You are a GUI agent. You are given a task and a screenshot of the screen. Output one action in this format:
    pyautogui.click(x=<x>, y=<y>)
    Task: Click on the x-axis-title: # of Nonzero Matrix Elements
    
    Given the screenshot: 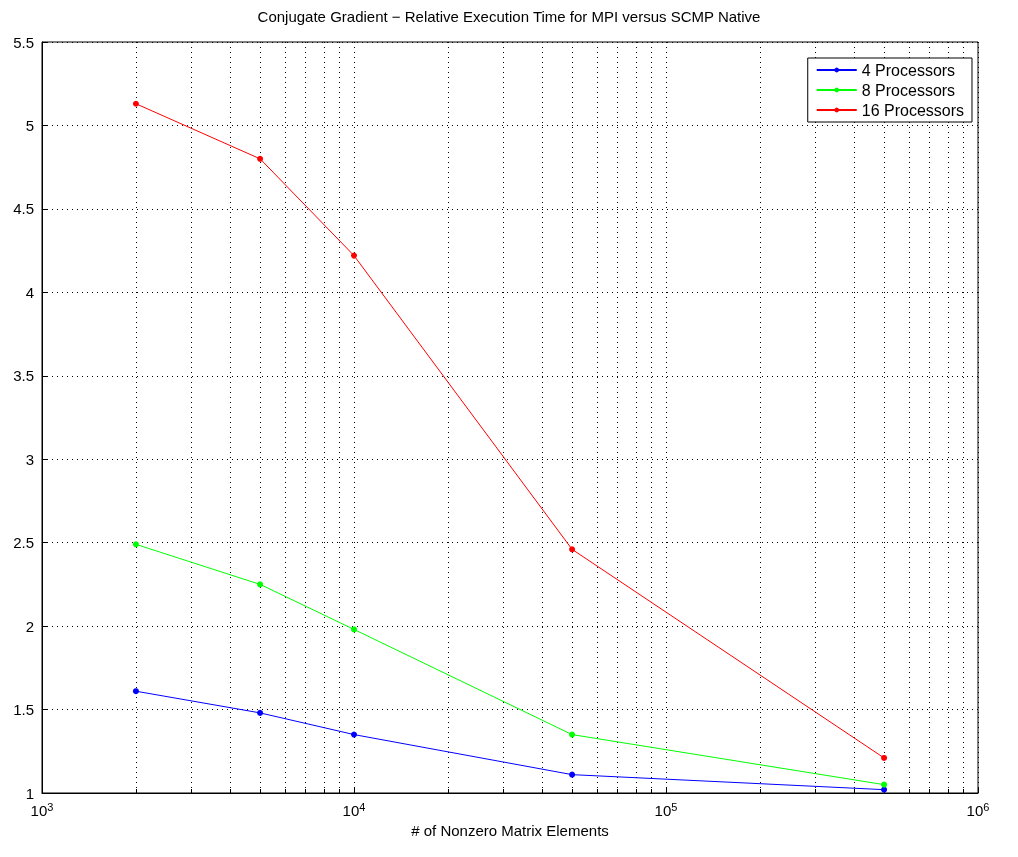 What is the action you would take?
    pyautogui.click(x=510, y=830)
    